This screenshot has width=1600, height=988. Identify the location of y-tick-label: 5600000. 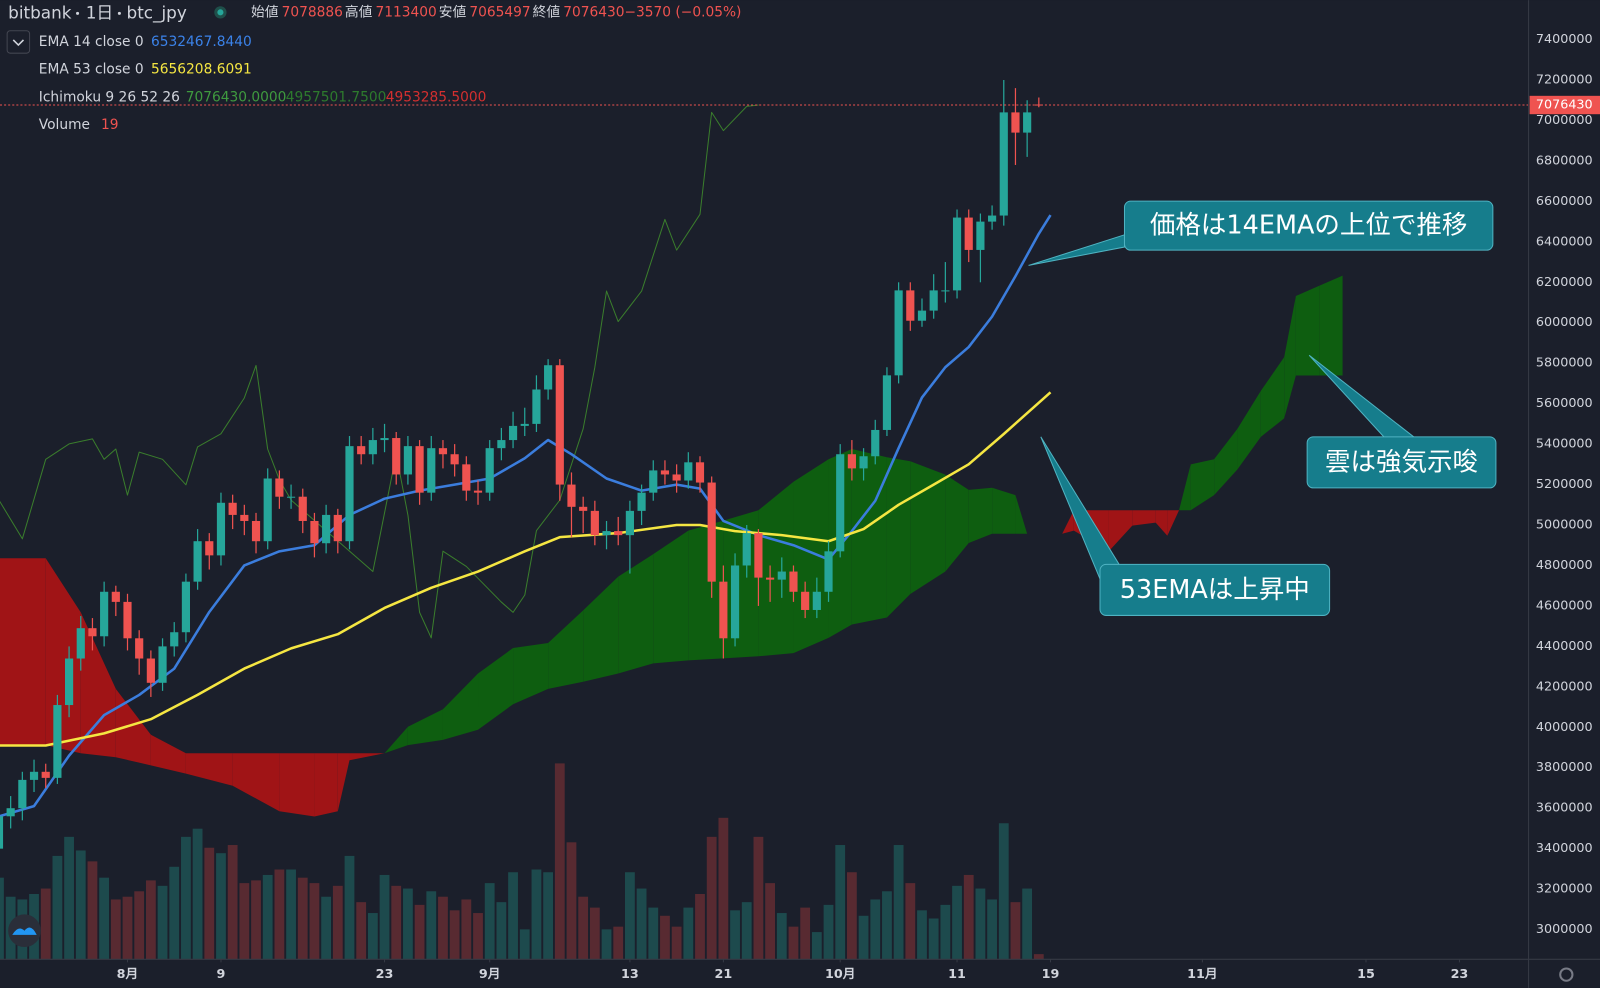
(1564, 403).